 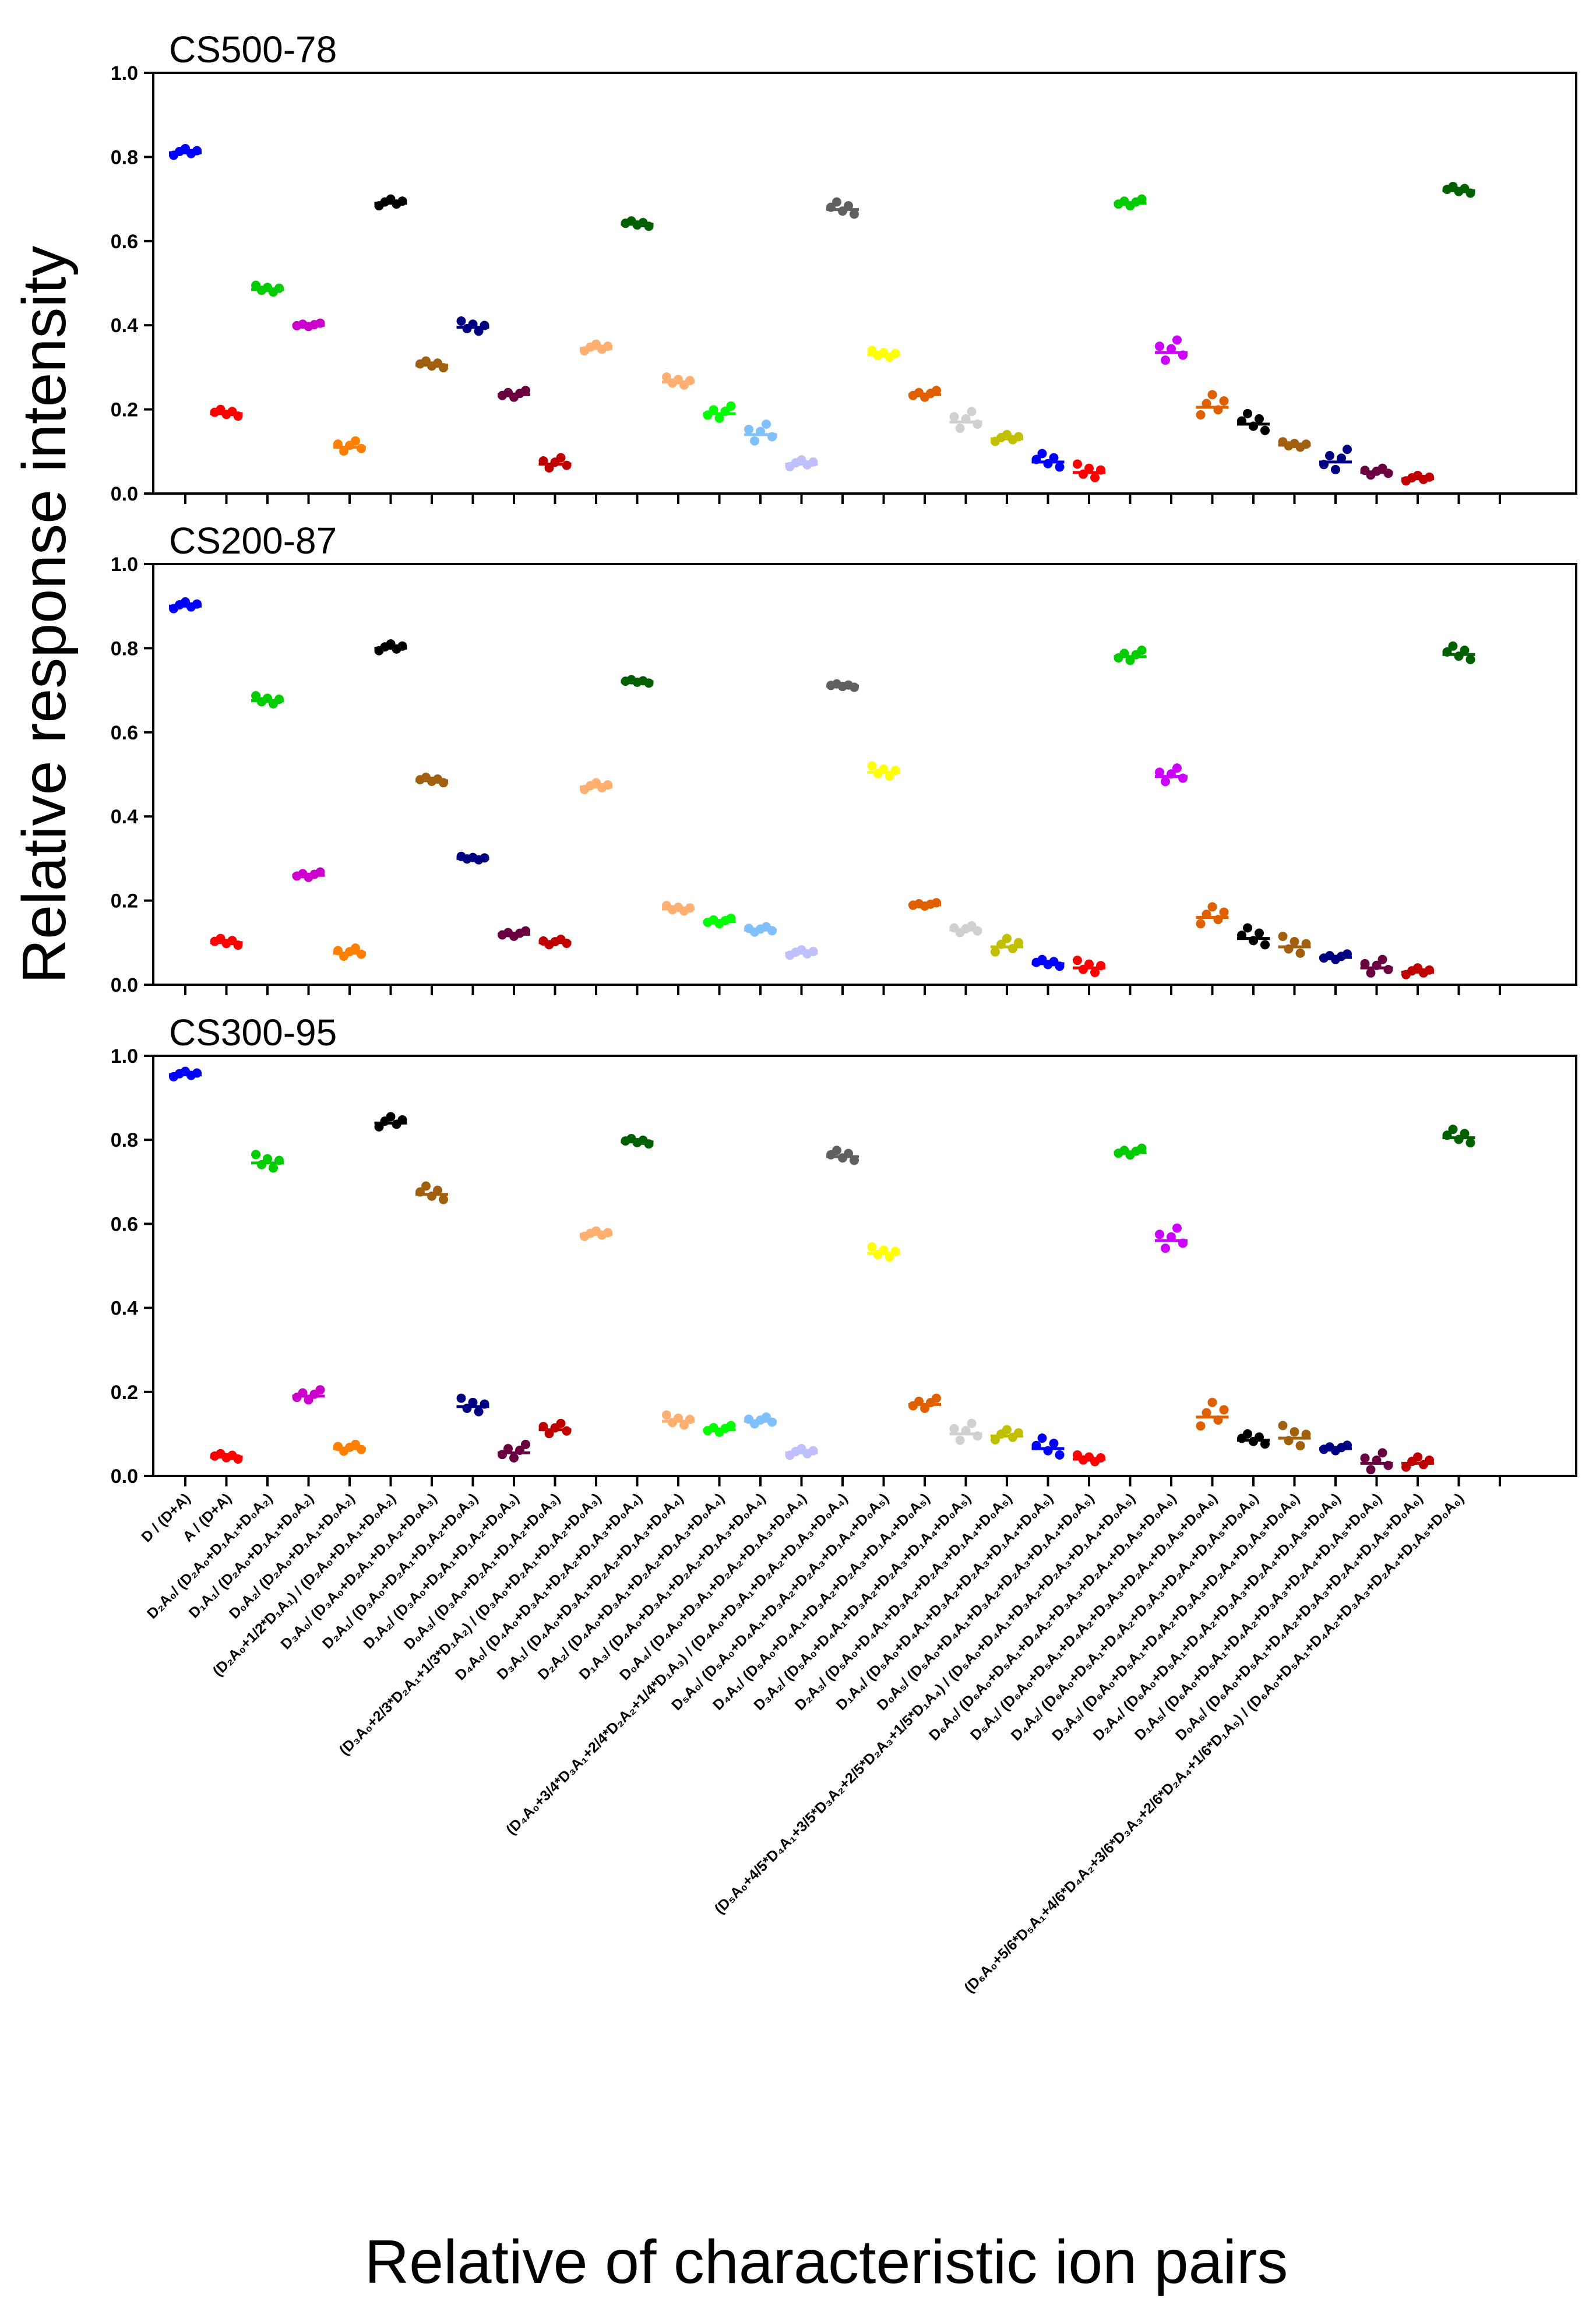 I want to click on y-tick-label: 0.2, so click(x=125, y=1393).